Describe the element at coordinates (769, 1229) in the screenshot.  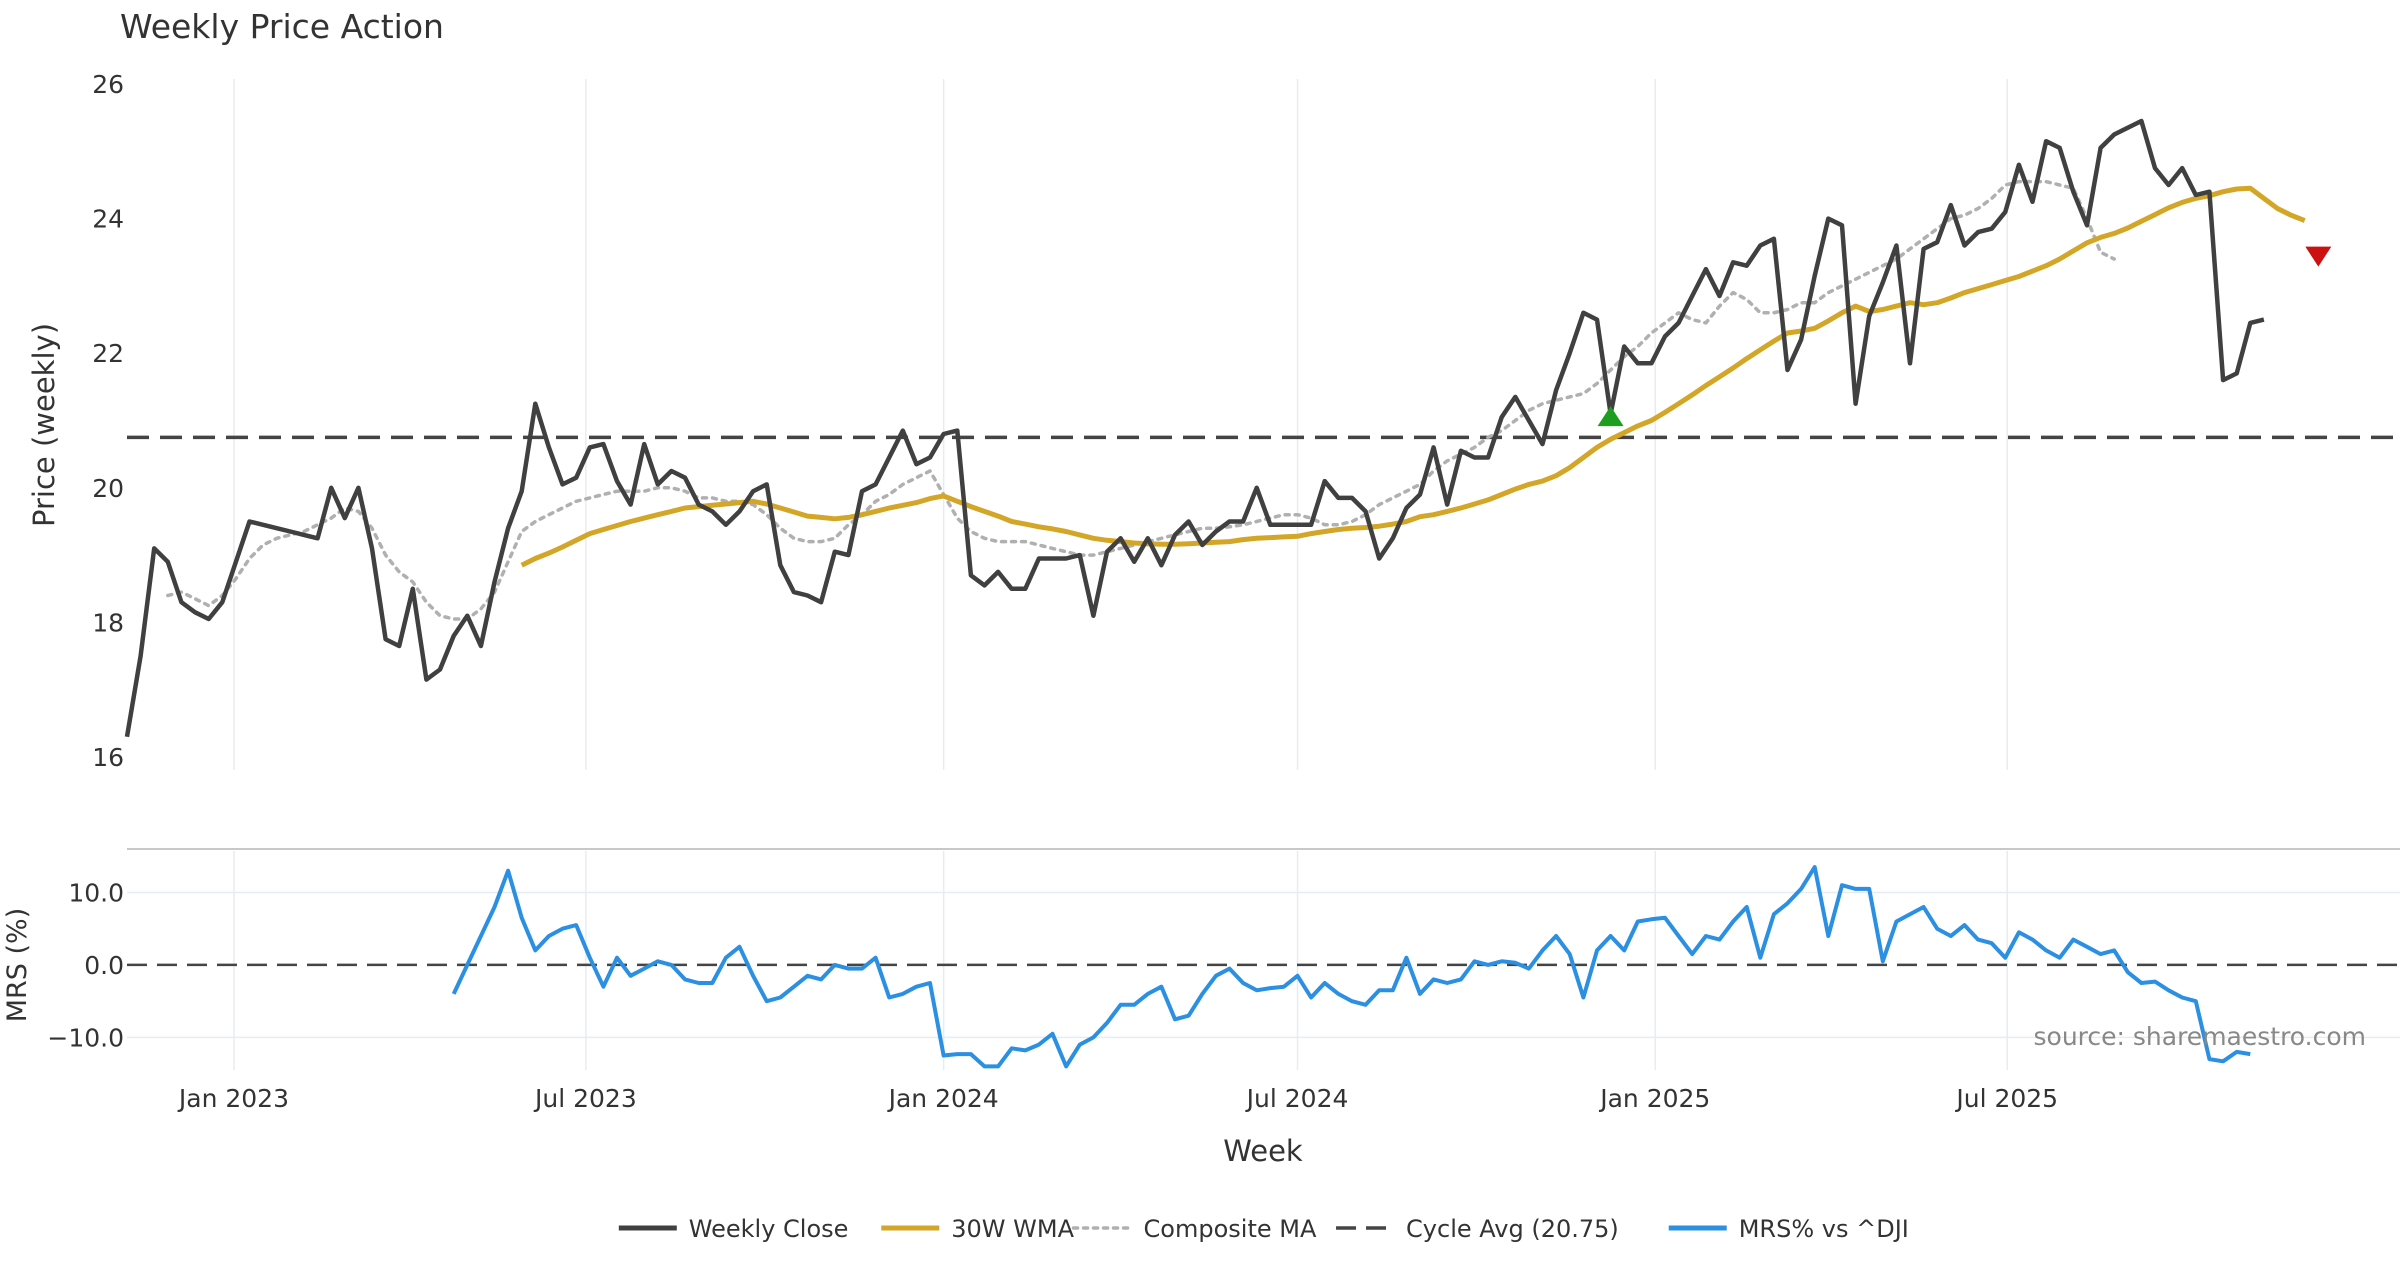
I see `legend-label: Weekly Close` at that location.